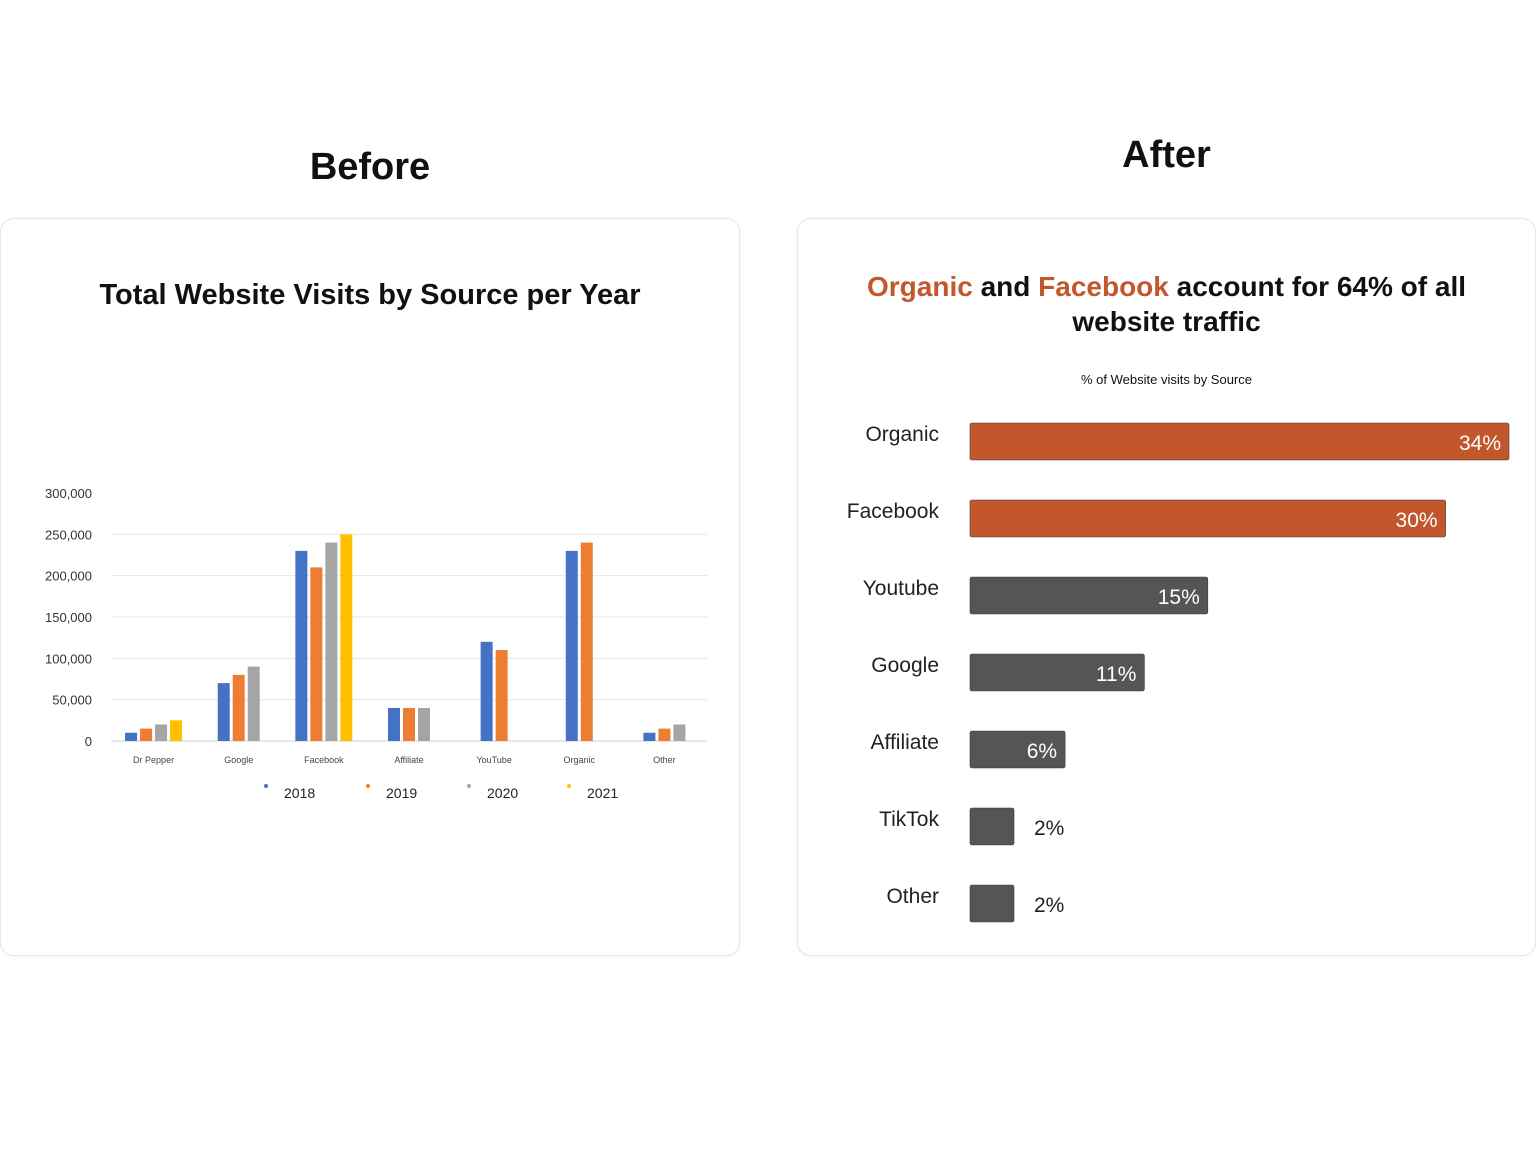 This screenshot has height=1152, width=1536. I want to click on legend-marker-2020, so click(469, 786).